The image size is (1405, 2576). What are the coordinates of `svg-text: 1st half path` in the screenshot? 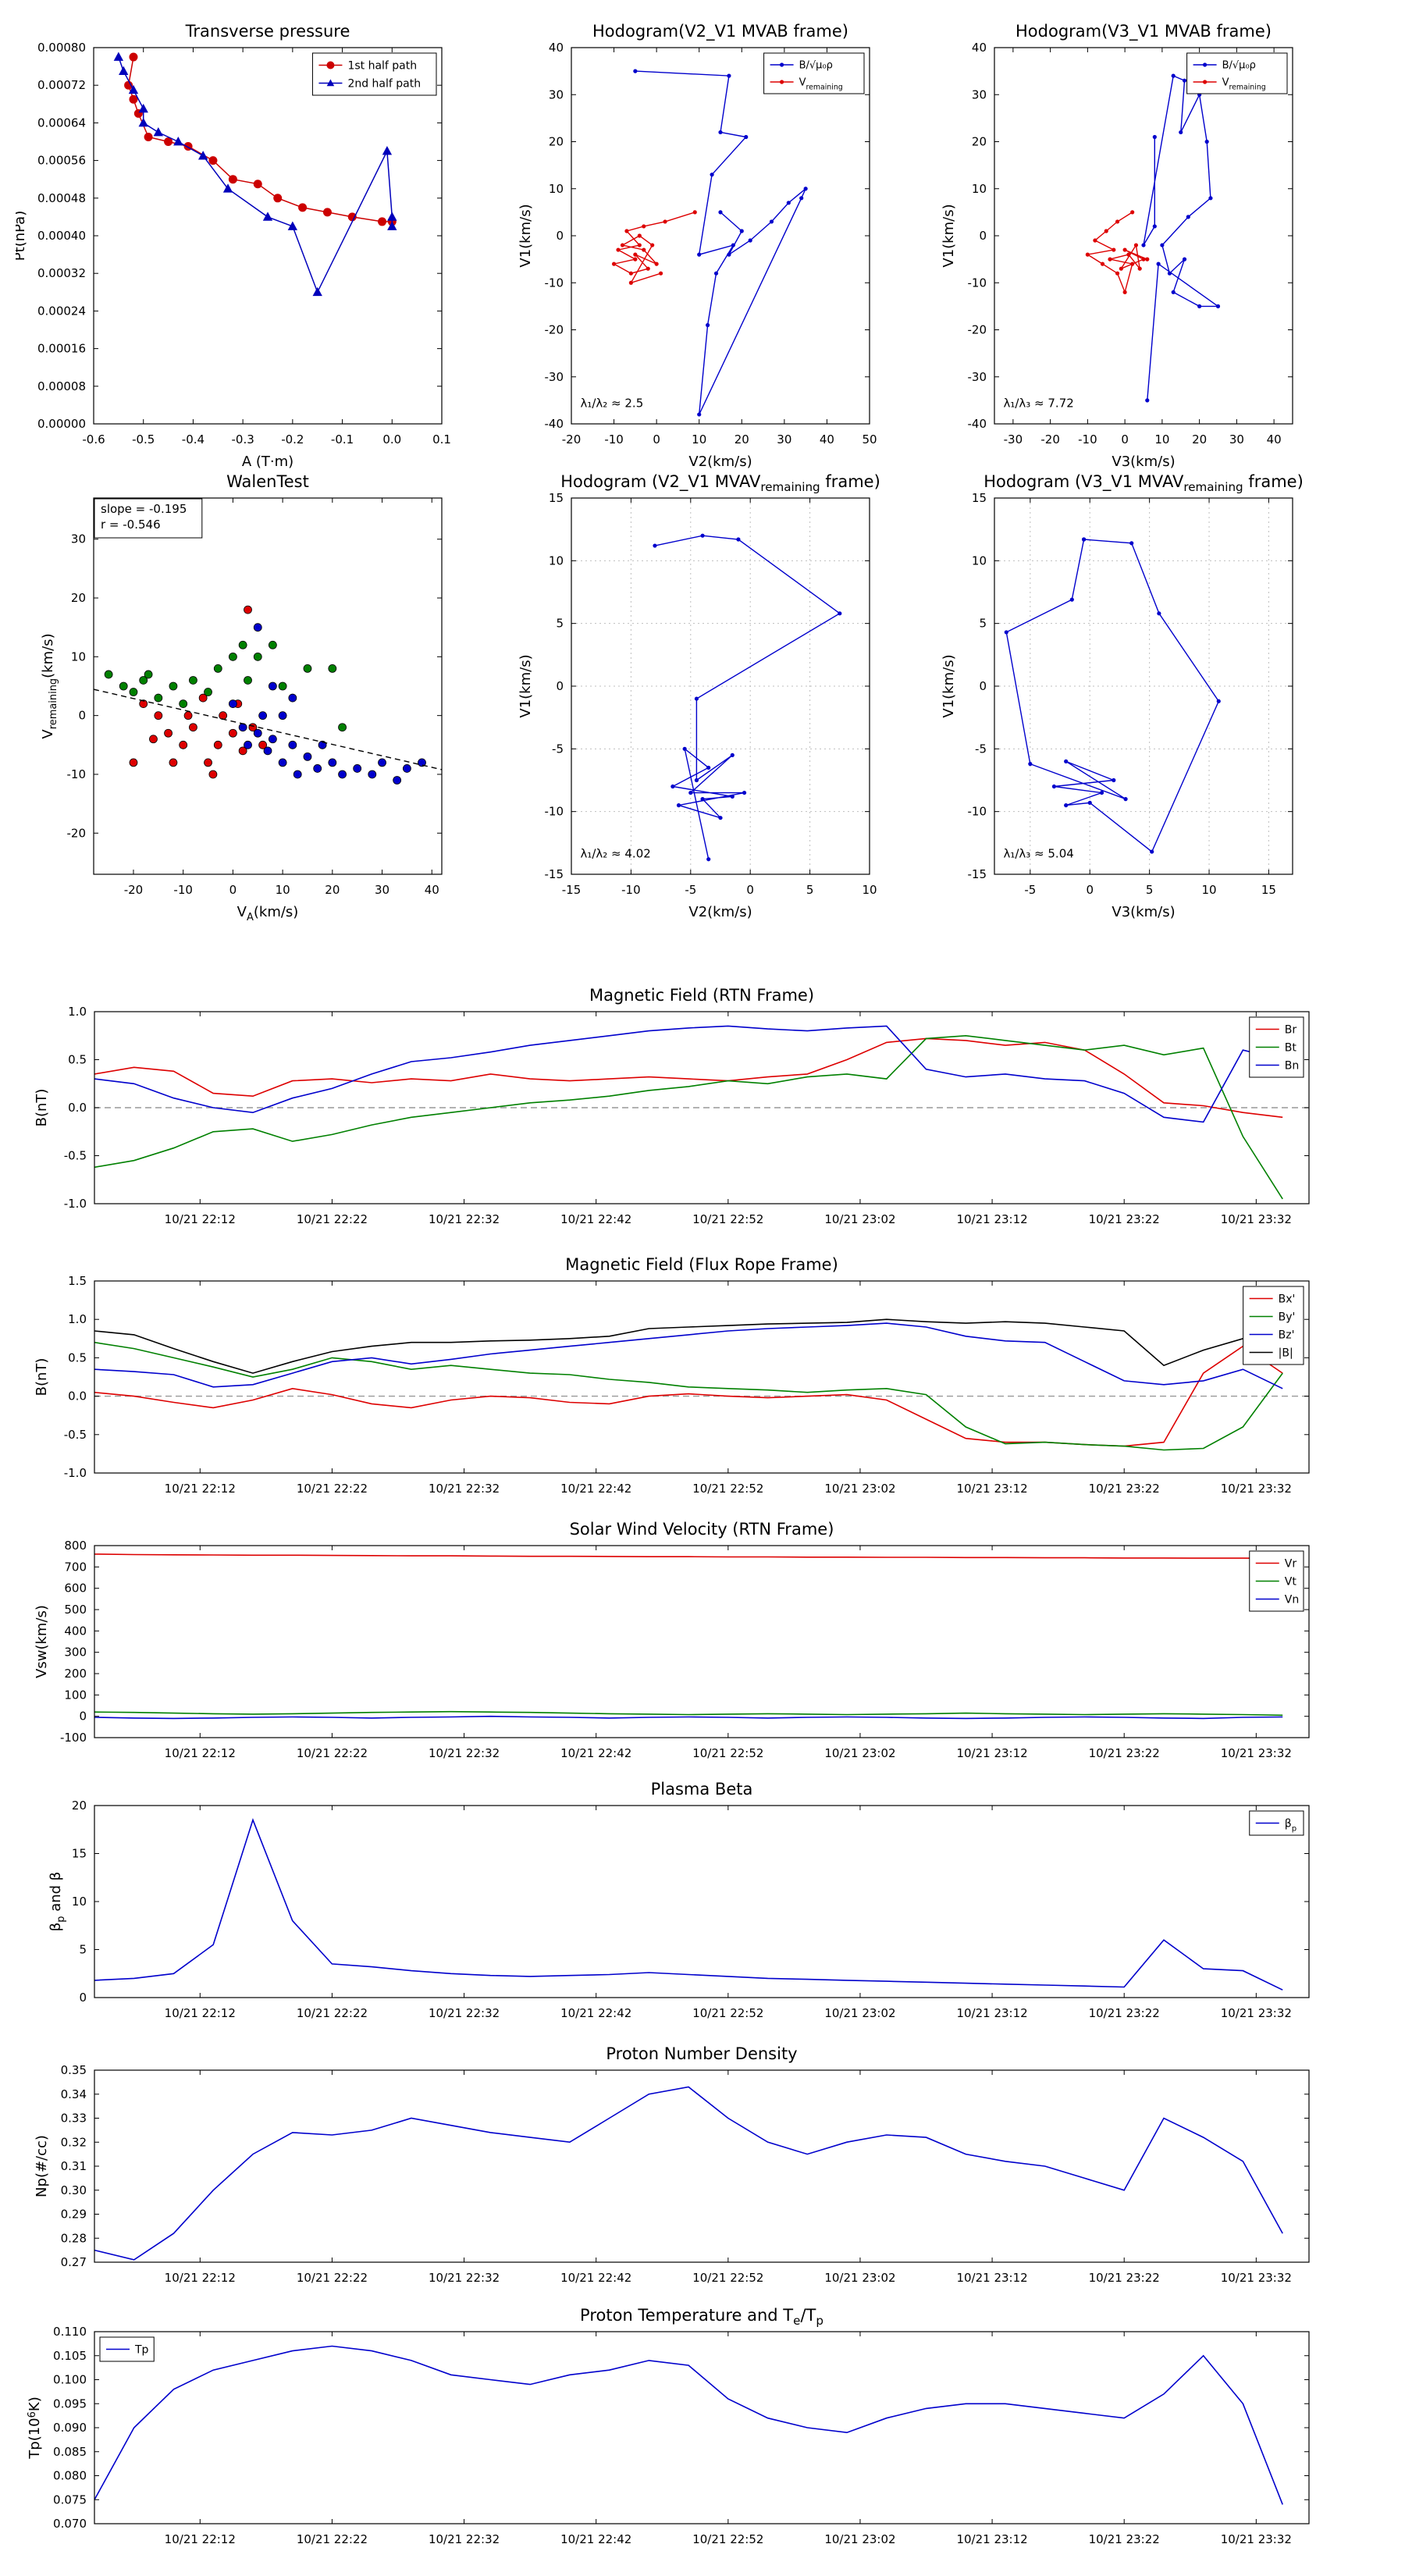 It's located at (382, 66).